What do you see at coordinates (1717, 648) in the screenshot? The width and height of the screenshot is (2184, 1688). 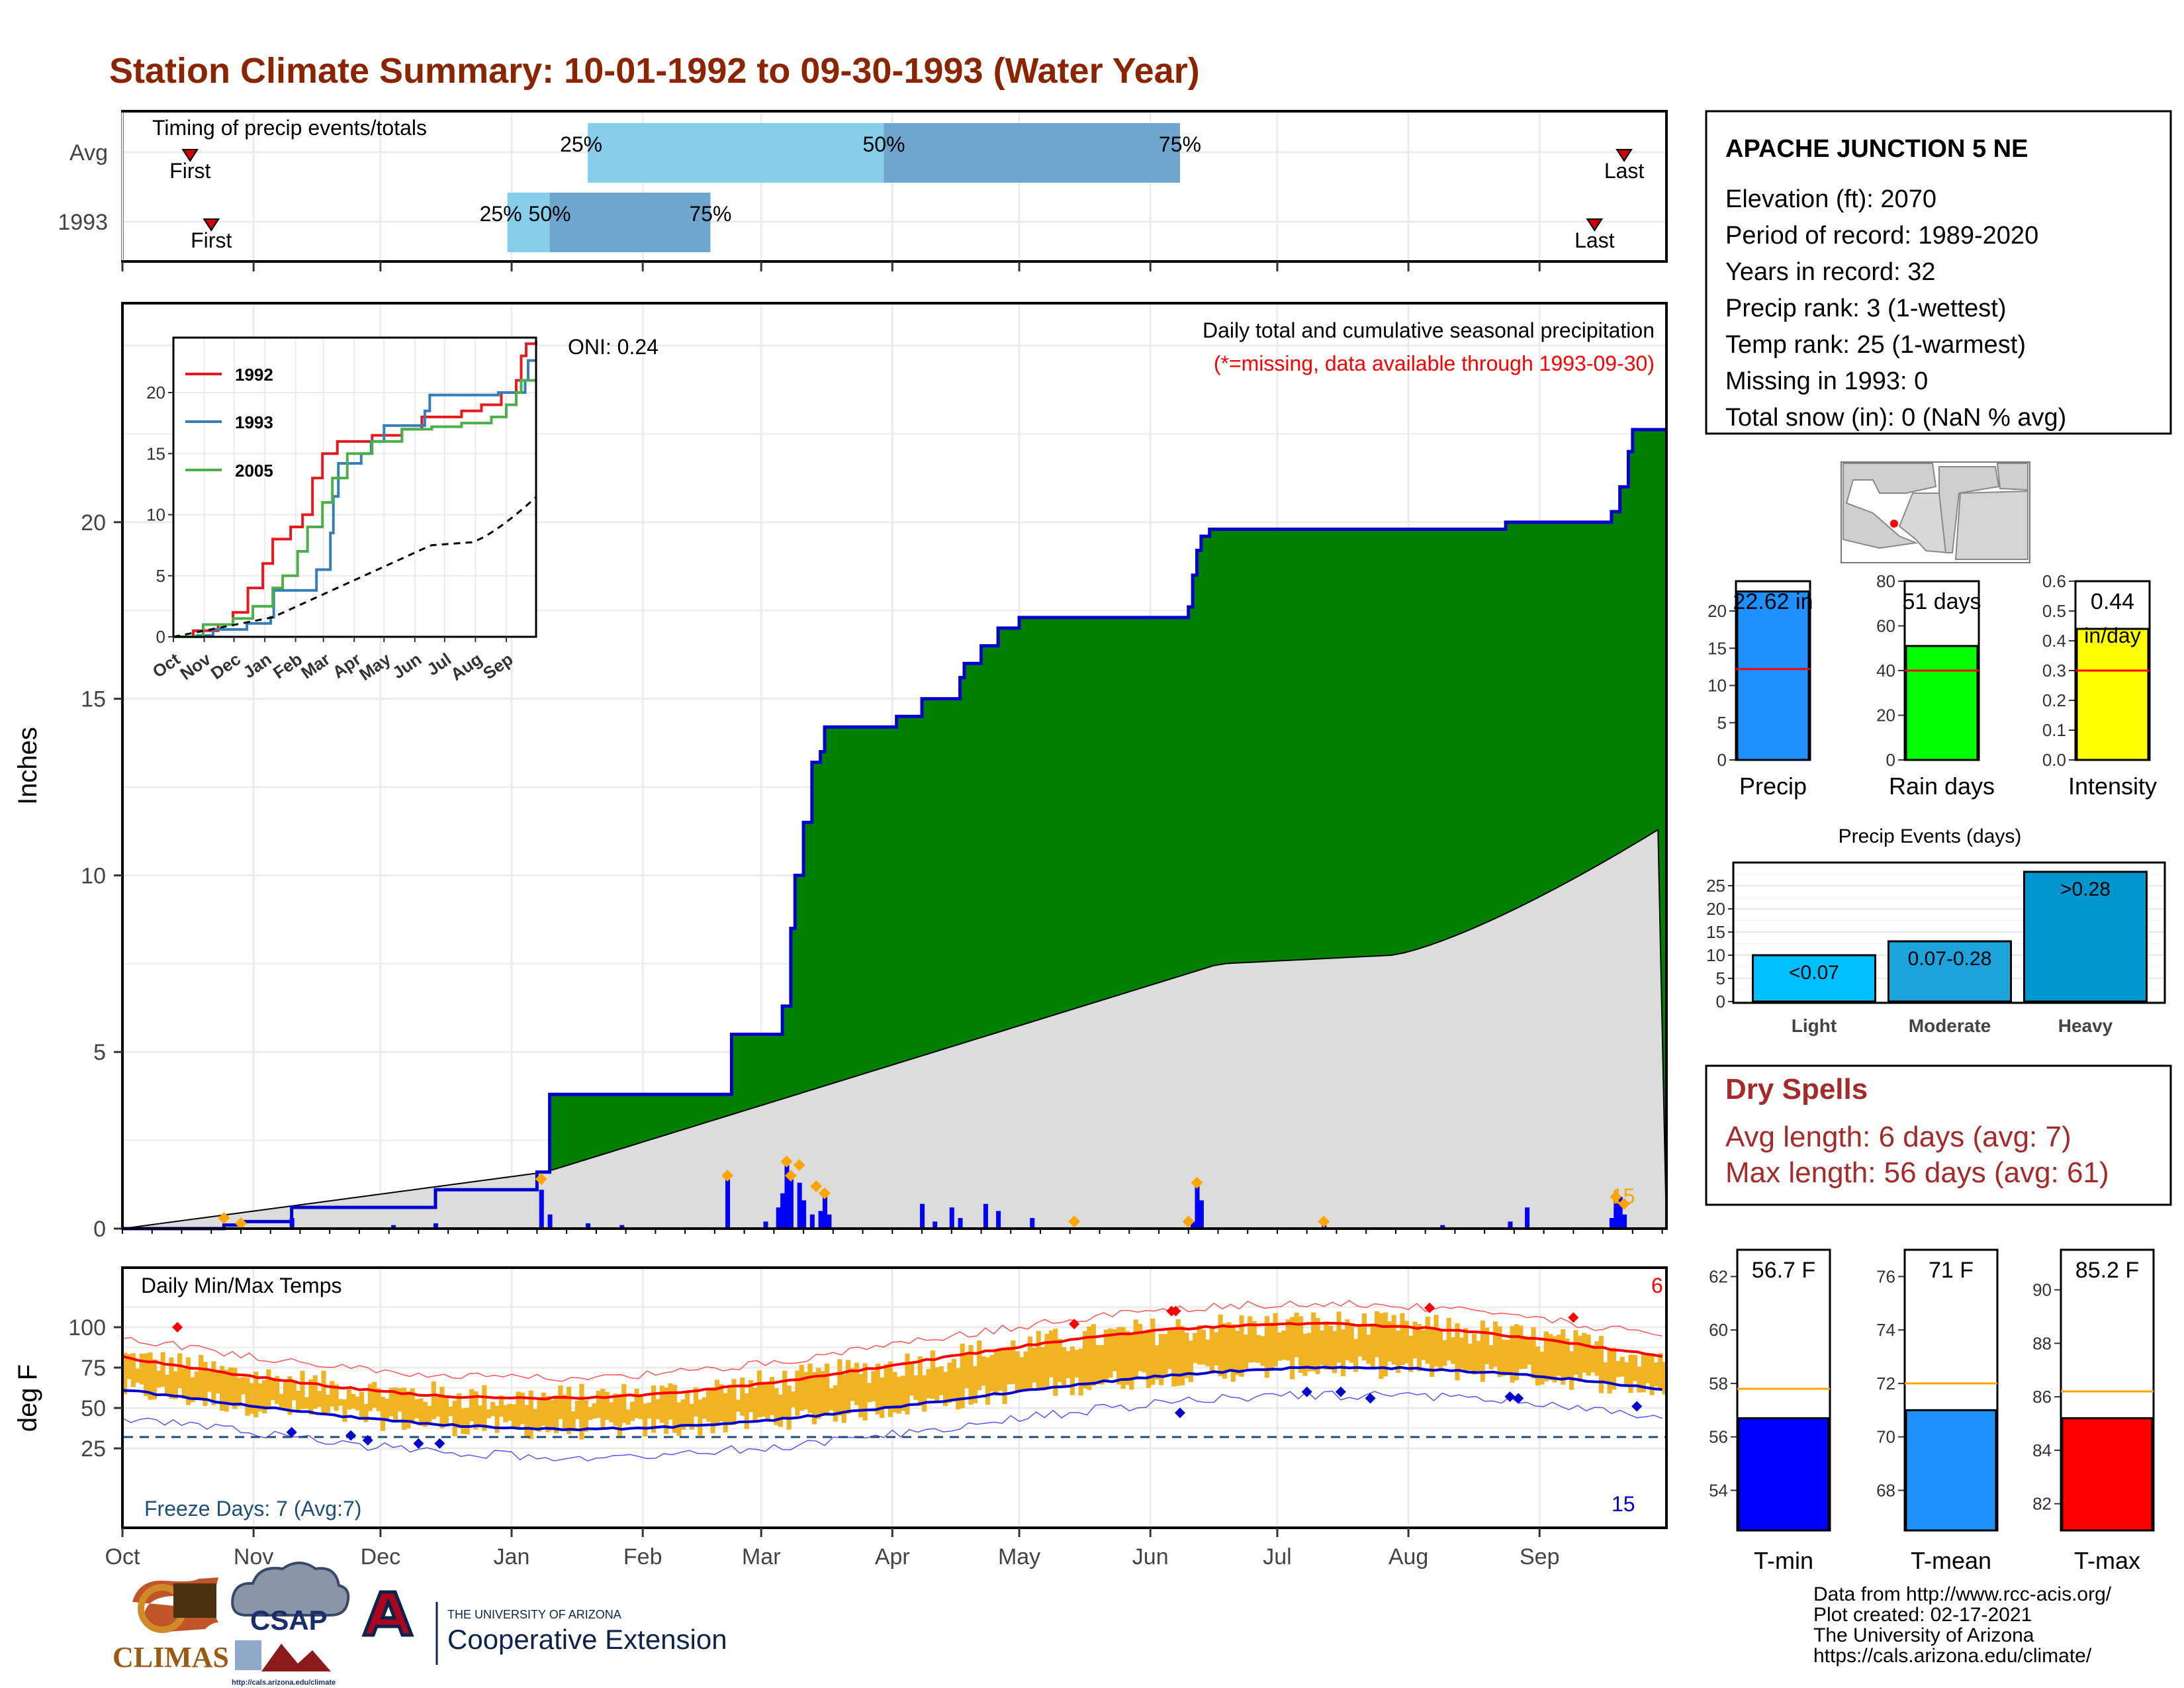 I see `mini-bar-tick-label: 15` at bounding box center [1717, 648].